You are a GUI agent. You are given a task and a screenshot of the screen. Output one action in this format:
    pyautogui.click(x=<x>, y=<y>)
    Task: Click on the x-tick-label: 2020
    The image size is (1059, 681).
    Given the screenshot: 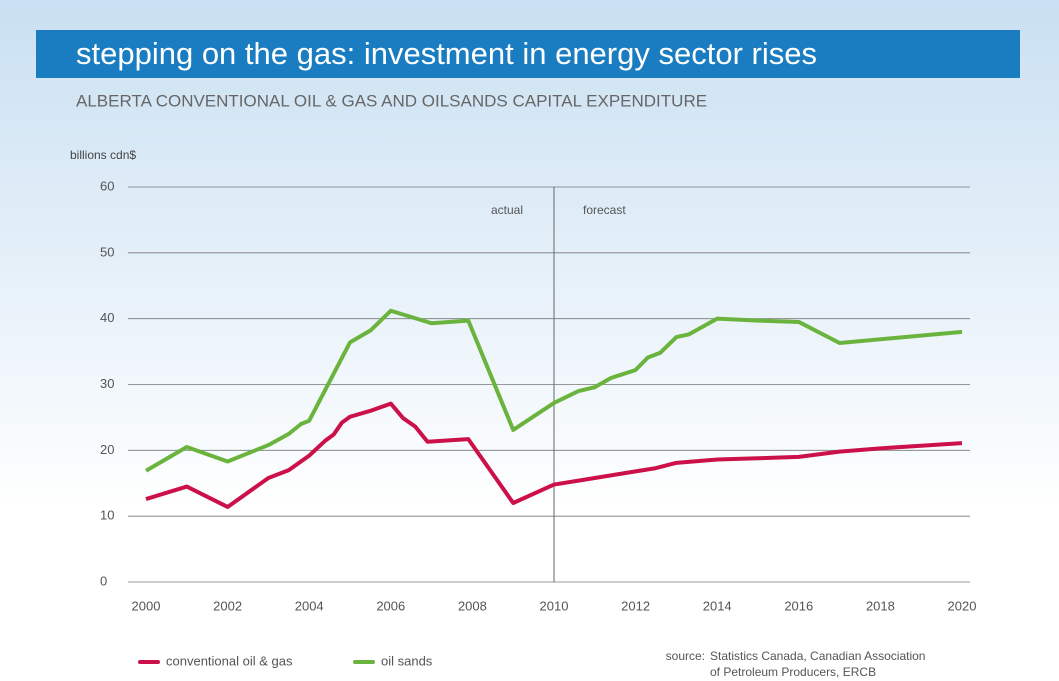 What is the action you would take?
    pyautogui.click(x=962, y=605)
    